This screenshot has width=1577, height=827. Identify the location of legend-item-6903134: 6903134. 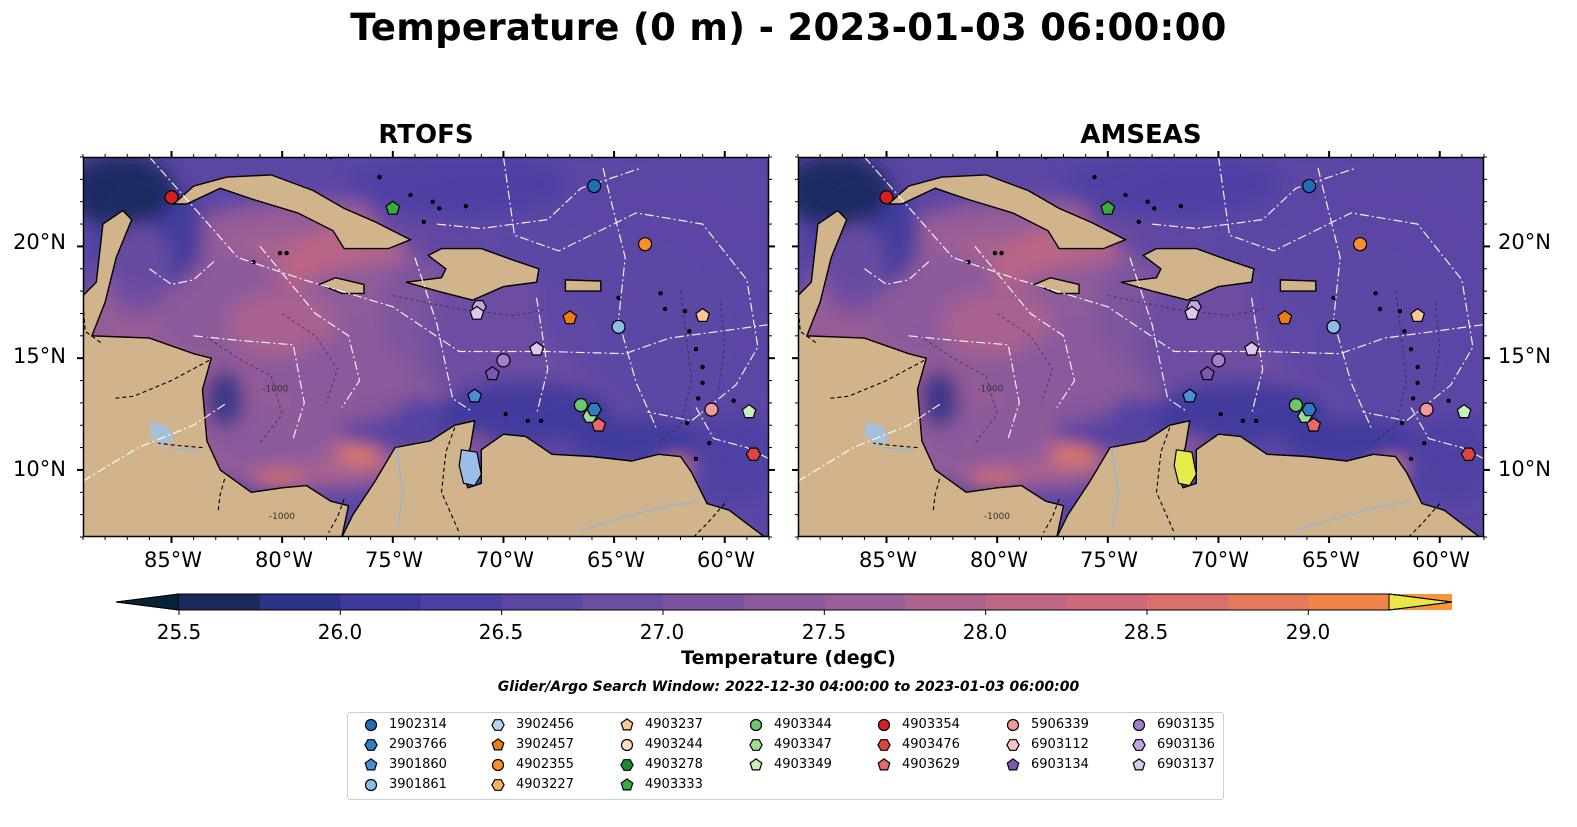
(1047, 764).